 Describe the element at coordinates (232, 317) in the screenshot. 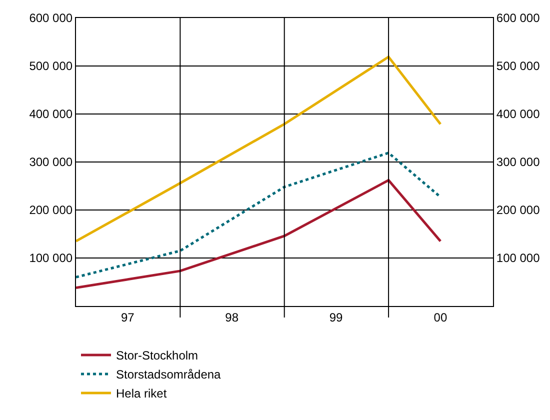

I see `x-tick-label: 98` at that location.